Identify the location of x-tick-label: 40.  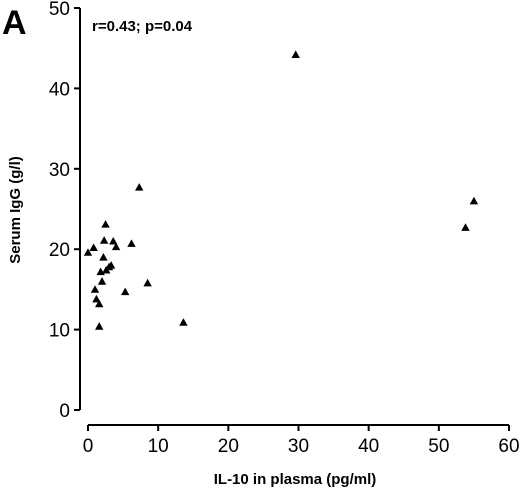
(368, 446).